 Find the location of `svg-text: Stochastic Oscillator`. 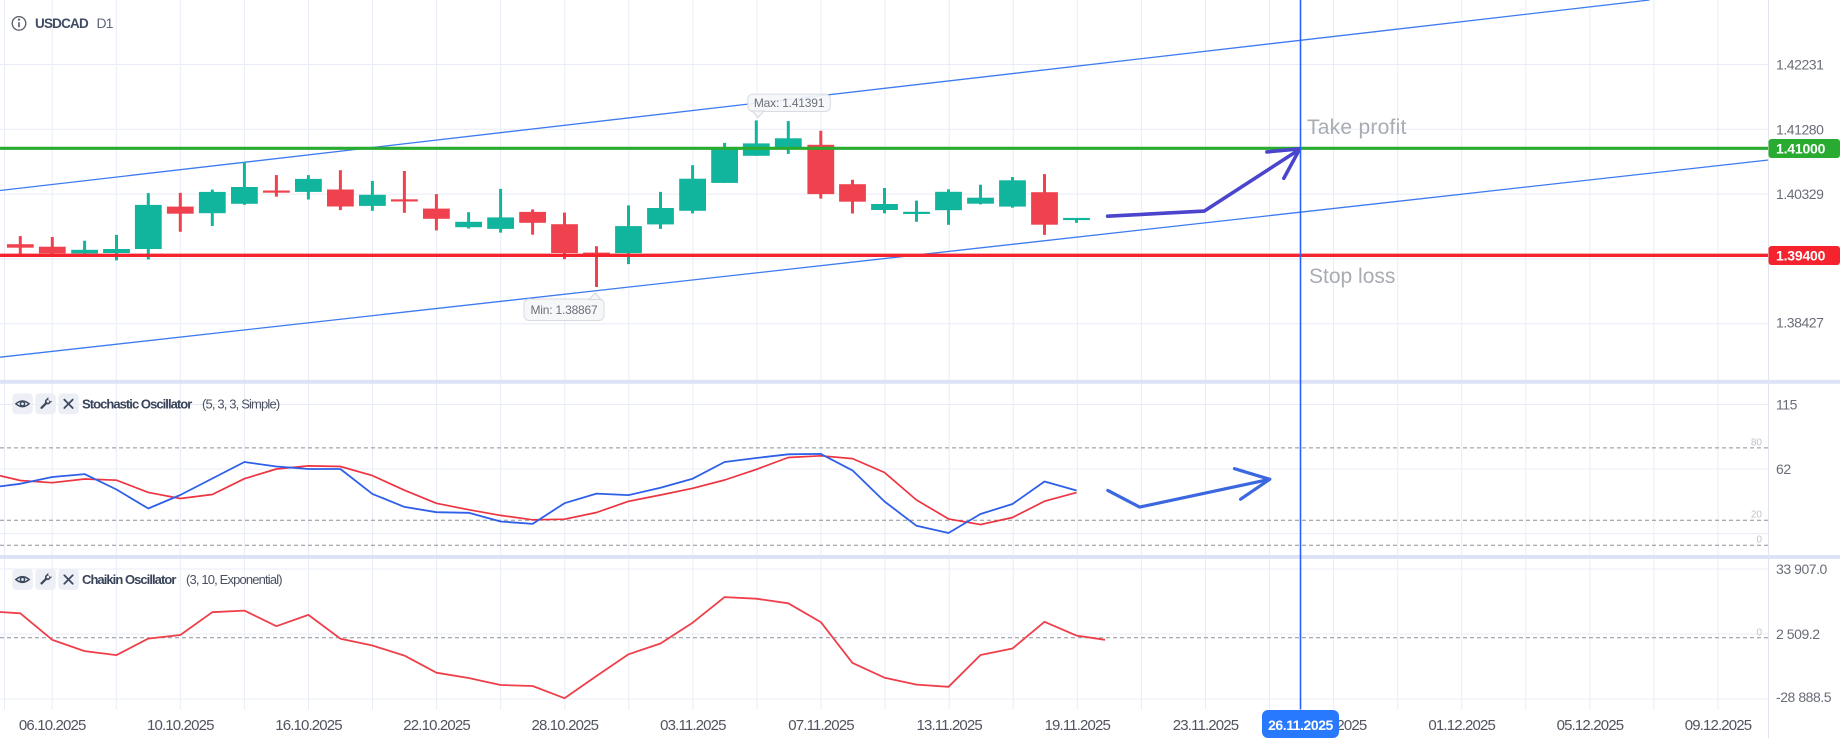

svg-text: Stochastic Oscillator is located at coordinates (137, 403).